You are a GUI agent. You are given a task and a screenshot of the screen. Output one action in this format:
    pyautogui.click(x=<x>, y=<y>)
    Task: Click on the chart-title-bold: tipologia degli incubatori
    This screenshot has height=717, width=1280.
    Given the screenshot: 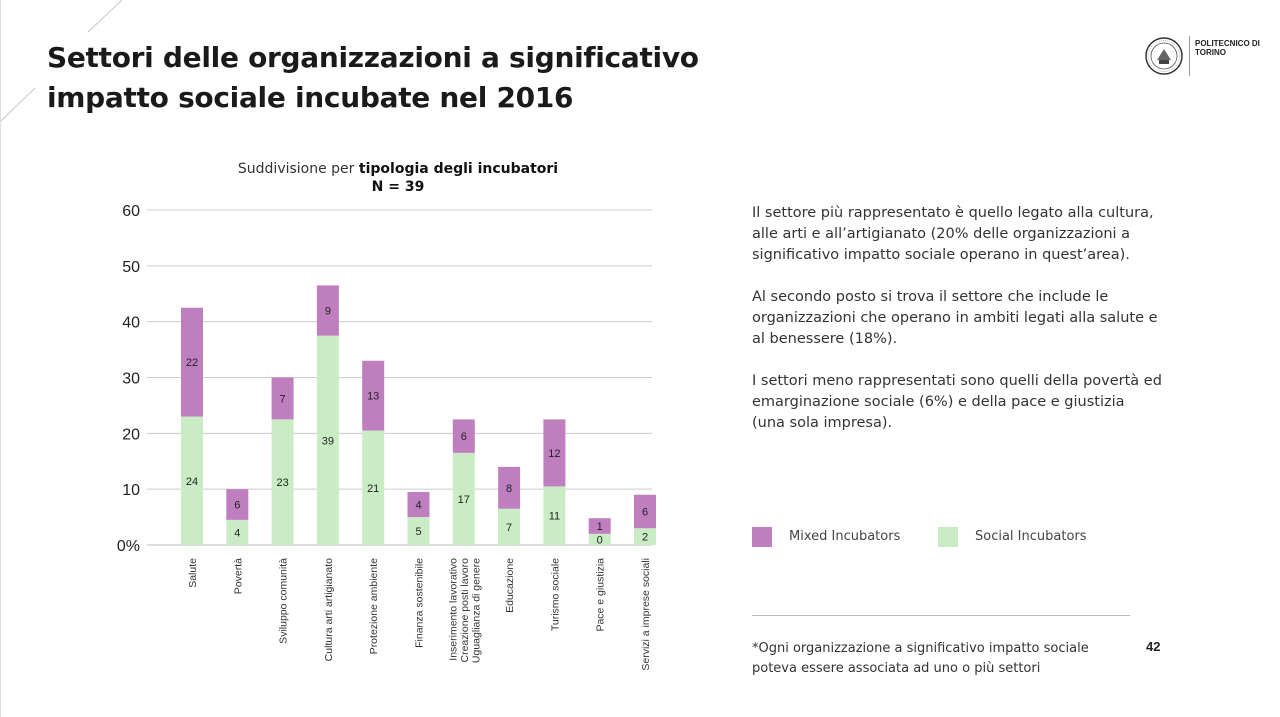 What is the action you would take?
    pyautogui.click(x=458, y=169)
    